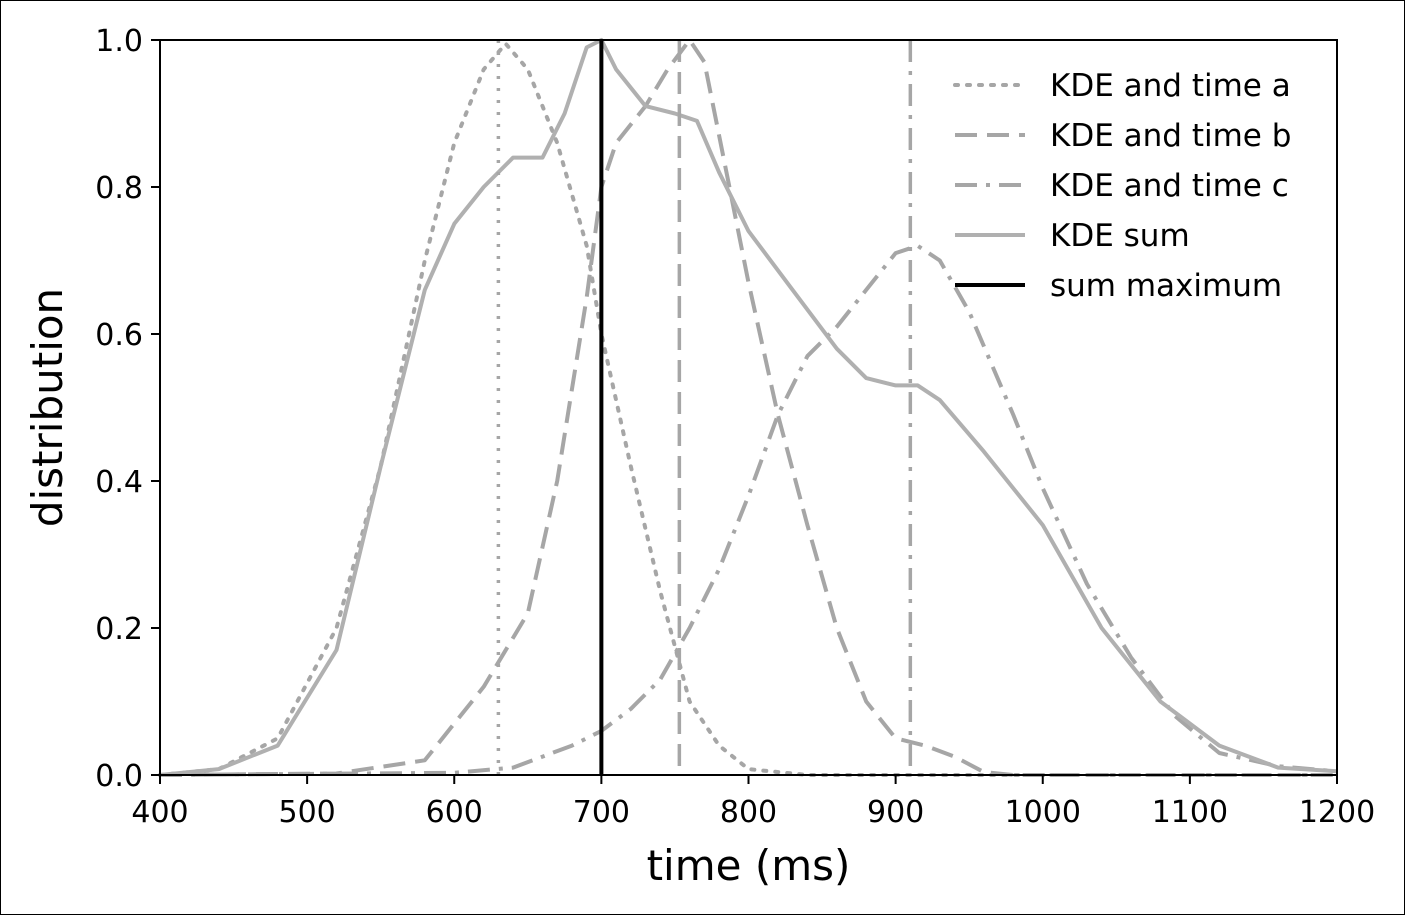 The image size is (1405, 915). What do you see at coordinates (1120, 236) in the screenshot?
I see `legend-label-kde-sum: KDE sum` at bounding box center [1120, 236].